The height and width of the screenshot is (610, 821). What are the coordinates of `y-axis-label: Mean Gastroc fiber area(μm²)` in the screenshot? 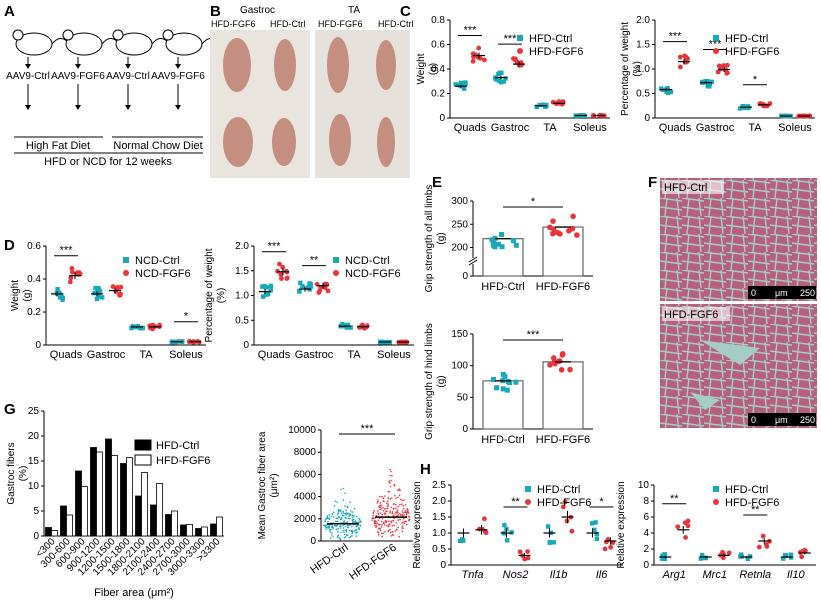 It's located at (268, 485).